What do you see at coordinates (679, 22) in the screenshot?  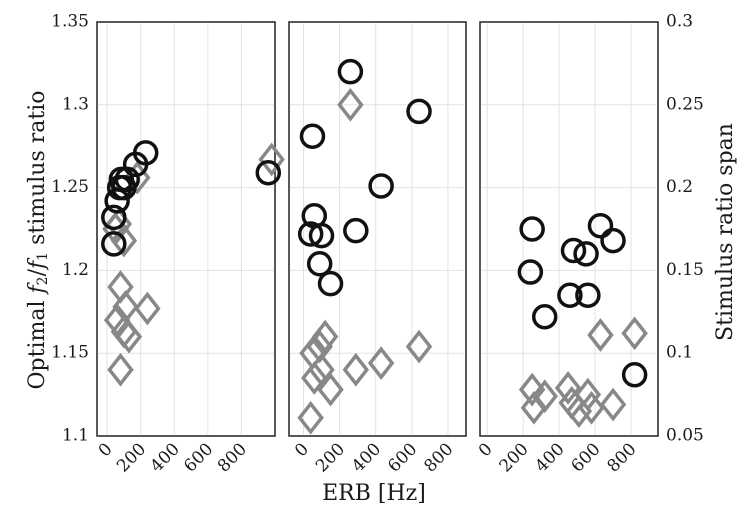 I see `y-tick-label-right: 0.3` at bounding box center [679, 22].